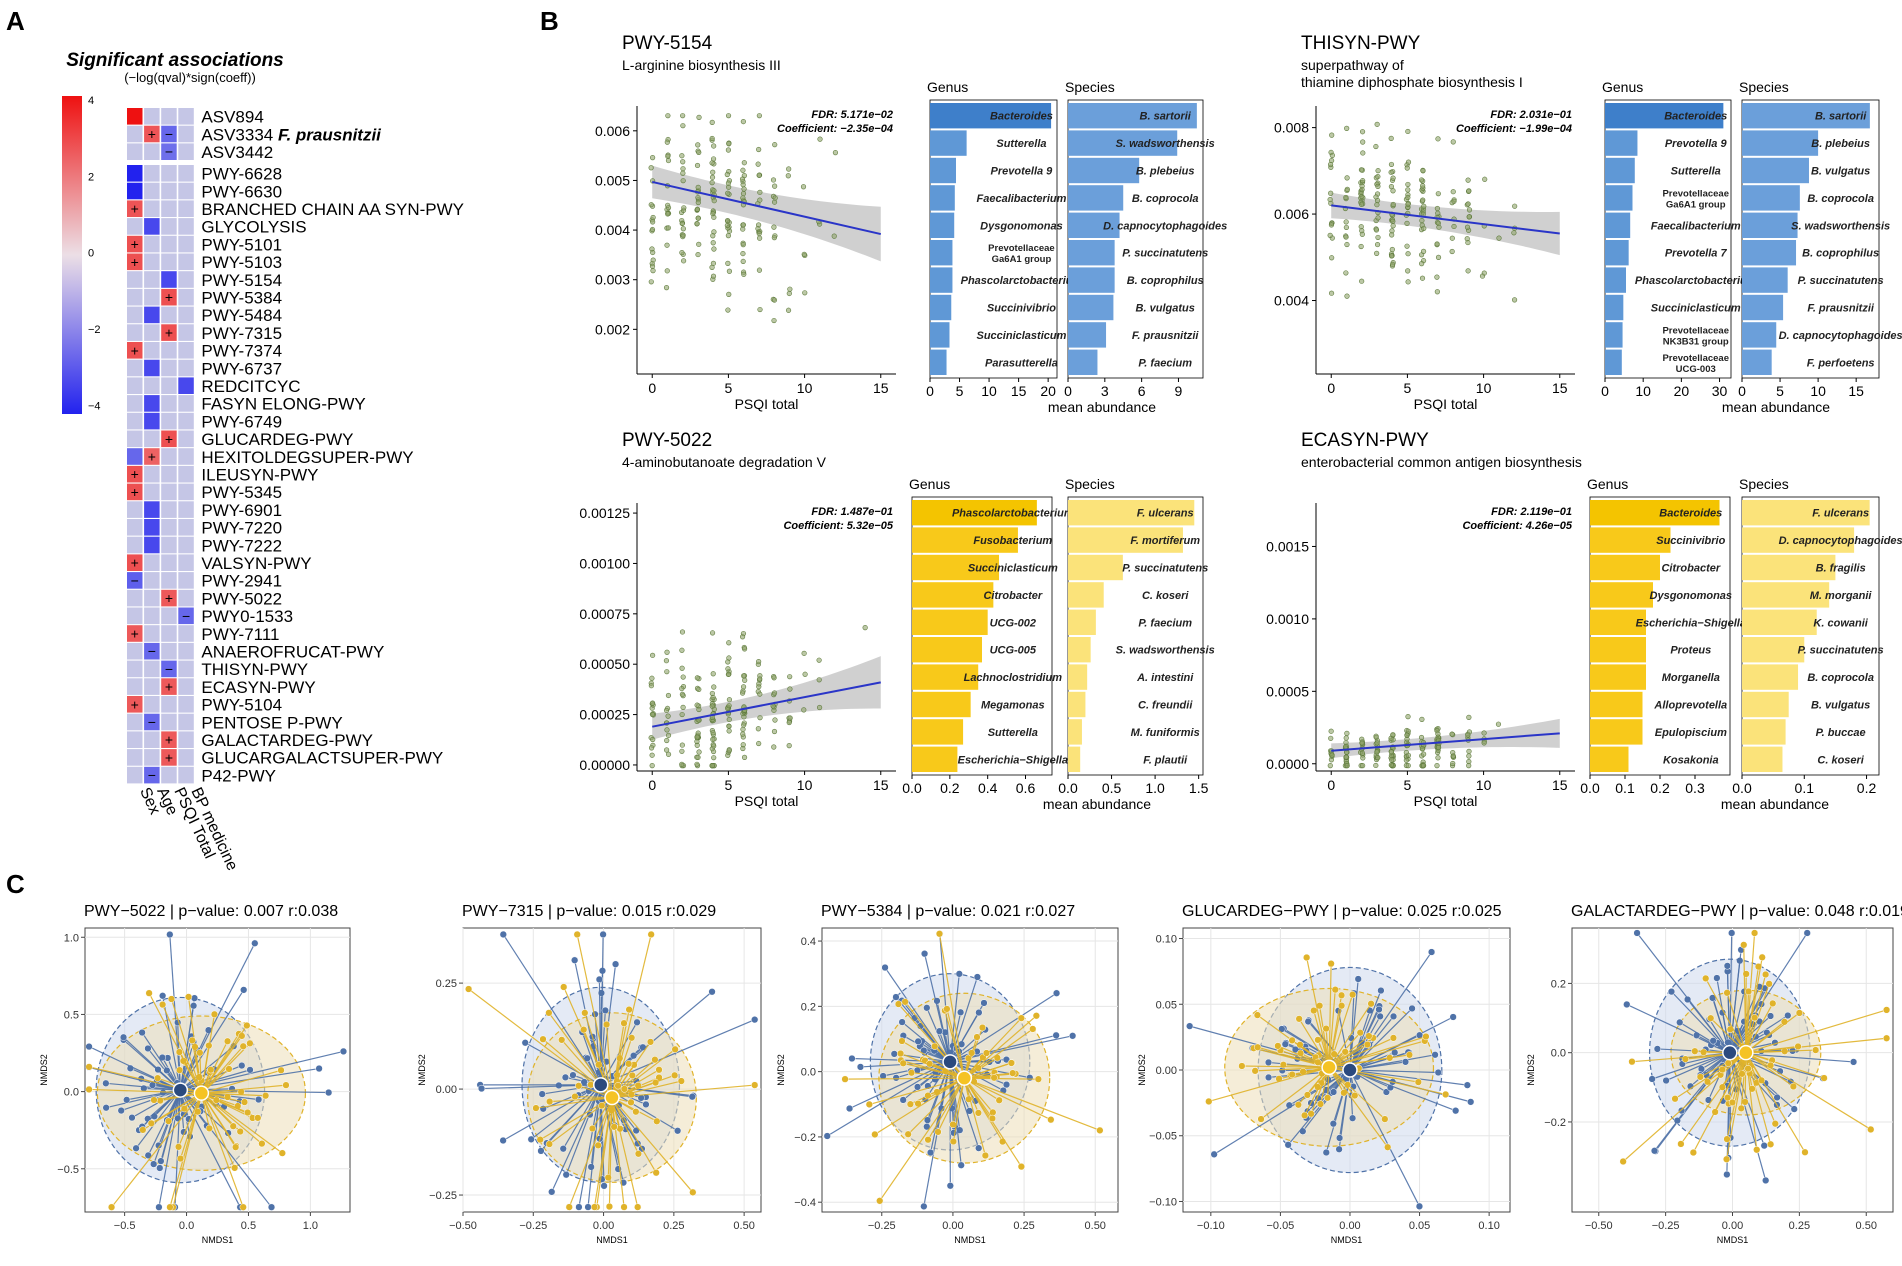 This screenshot has width=1902, height=1266. Describe the element at coordinates (1022, 281) in the screenshot. I see `bar-label: Phascolarctobacterium` at that location.